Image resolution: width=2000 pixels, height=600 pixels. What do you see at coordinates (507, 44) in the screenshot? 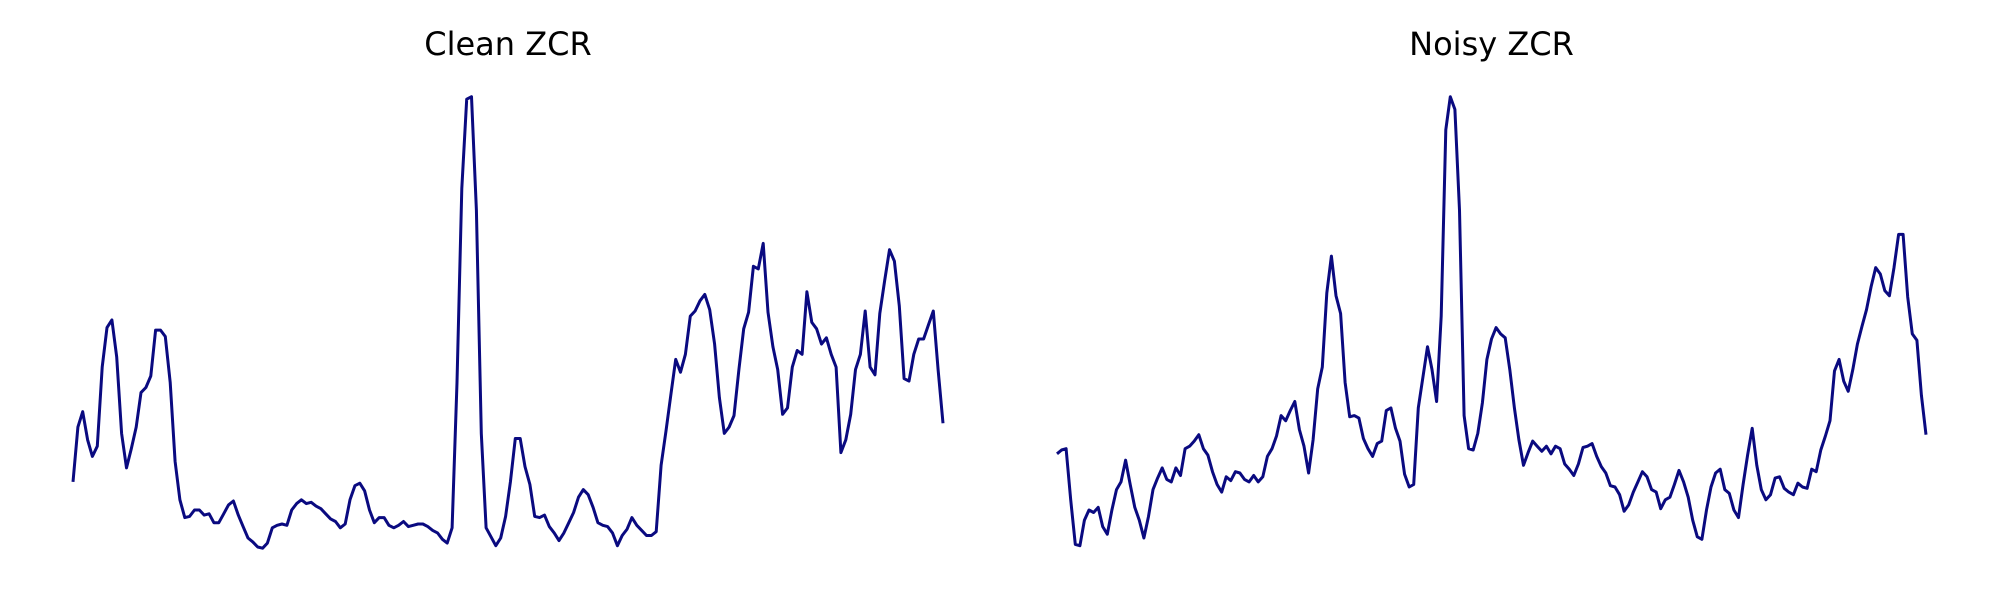
I see `chart-title: Clean ZCR` at bounding box center [507, 44].